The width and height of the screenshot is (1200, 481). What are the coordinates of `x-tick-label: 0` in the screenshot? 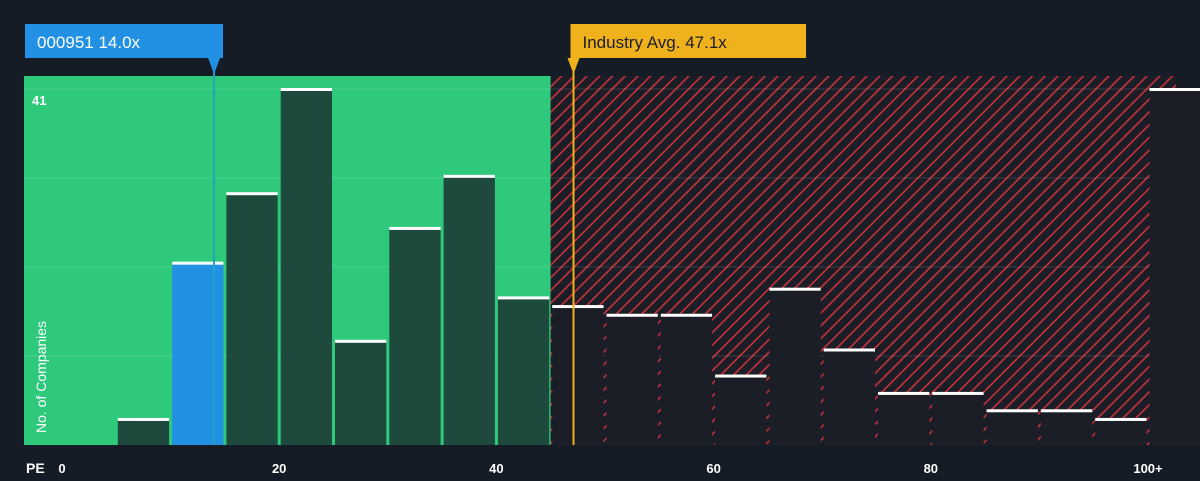 It's located at (61, 468).